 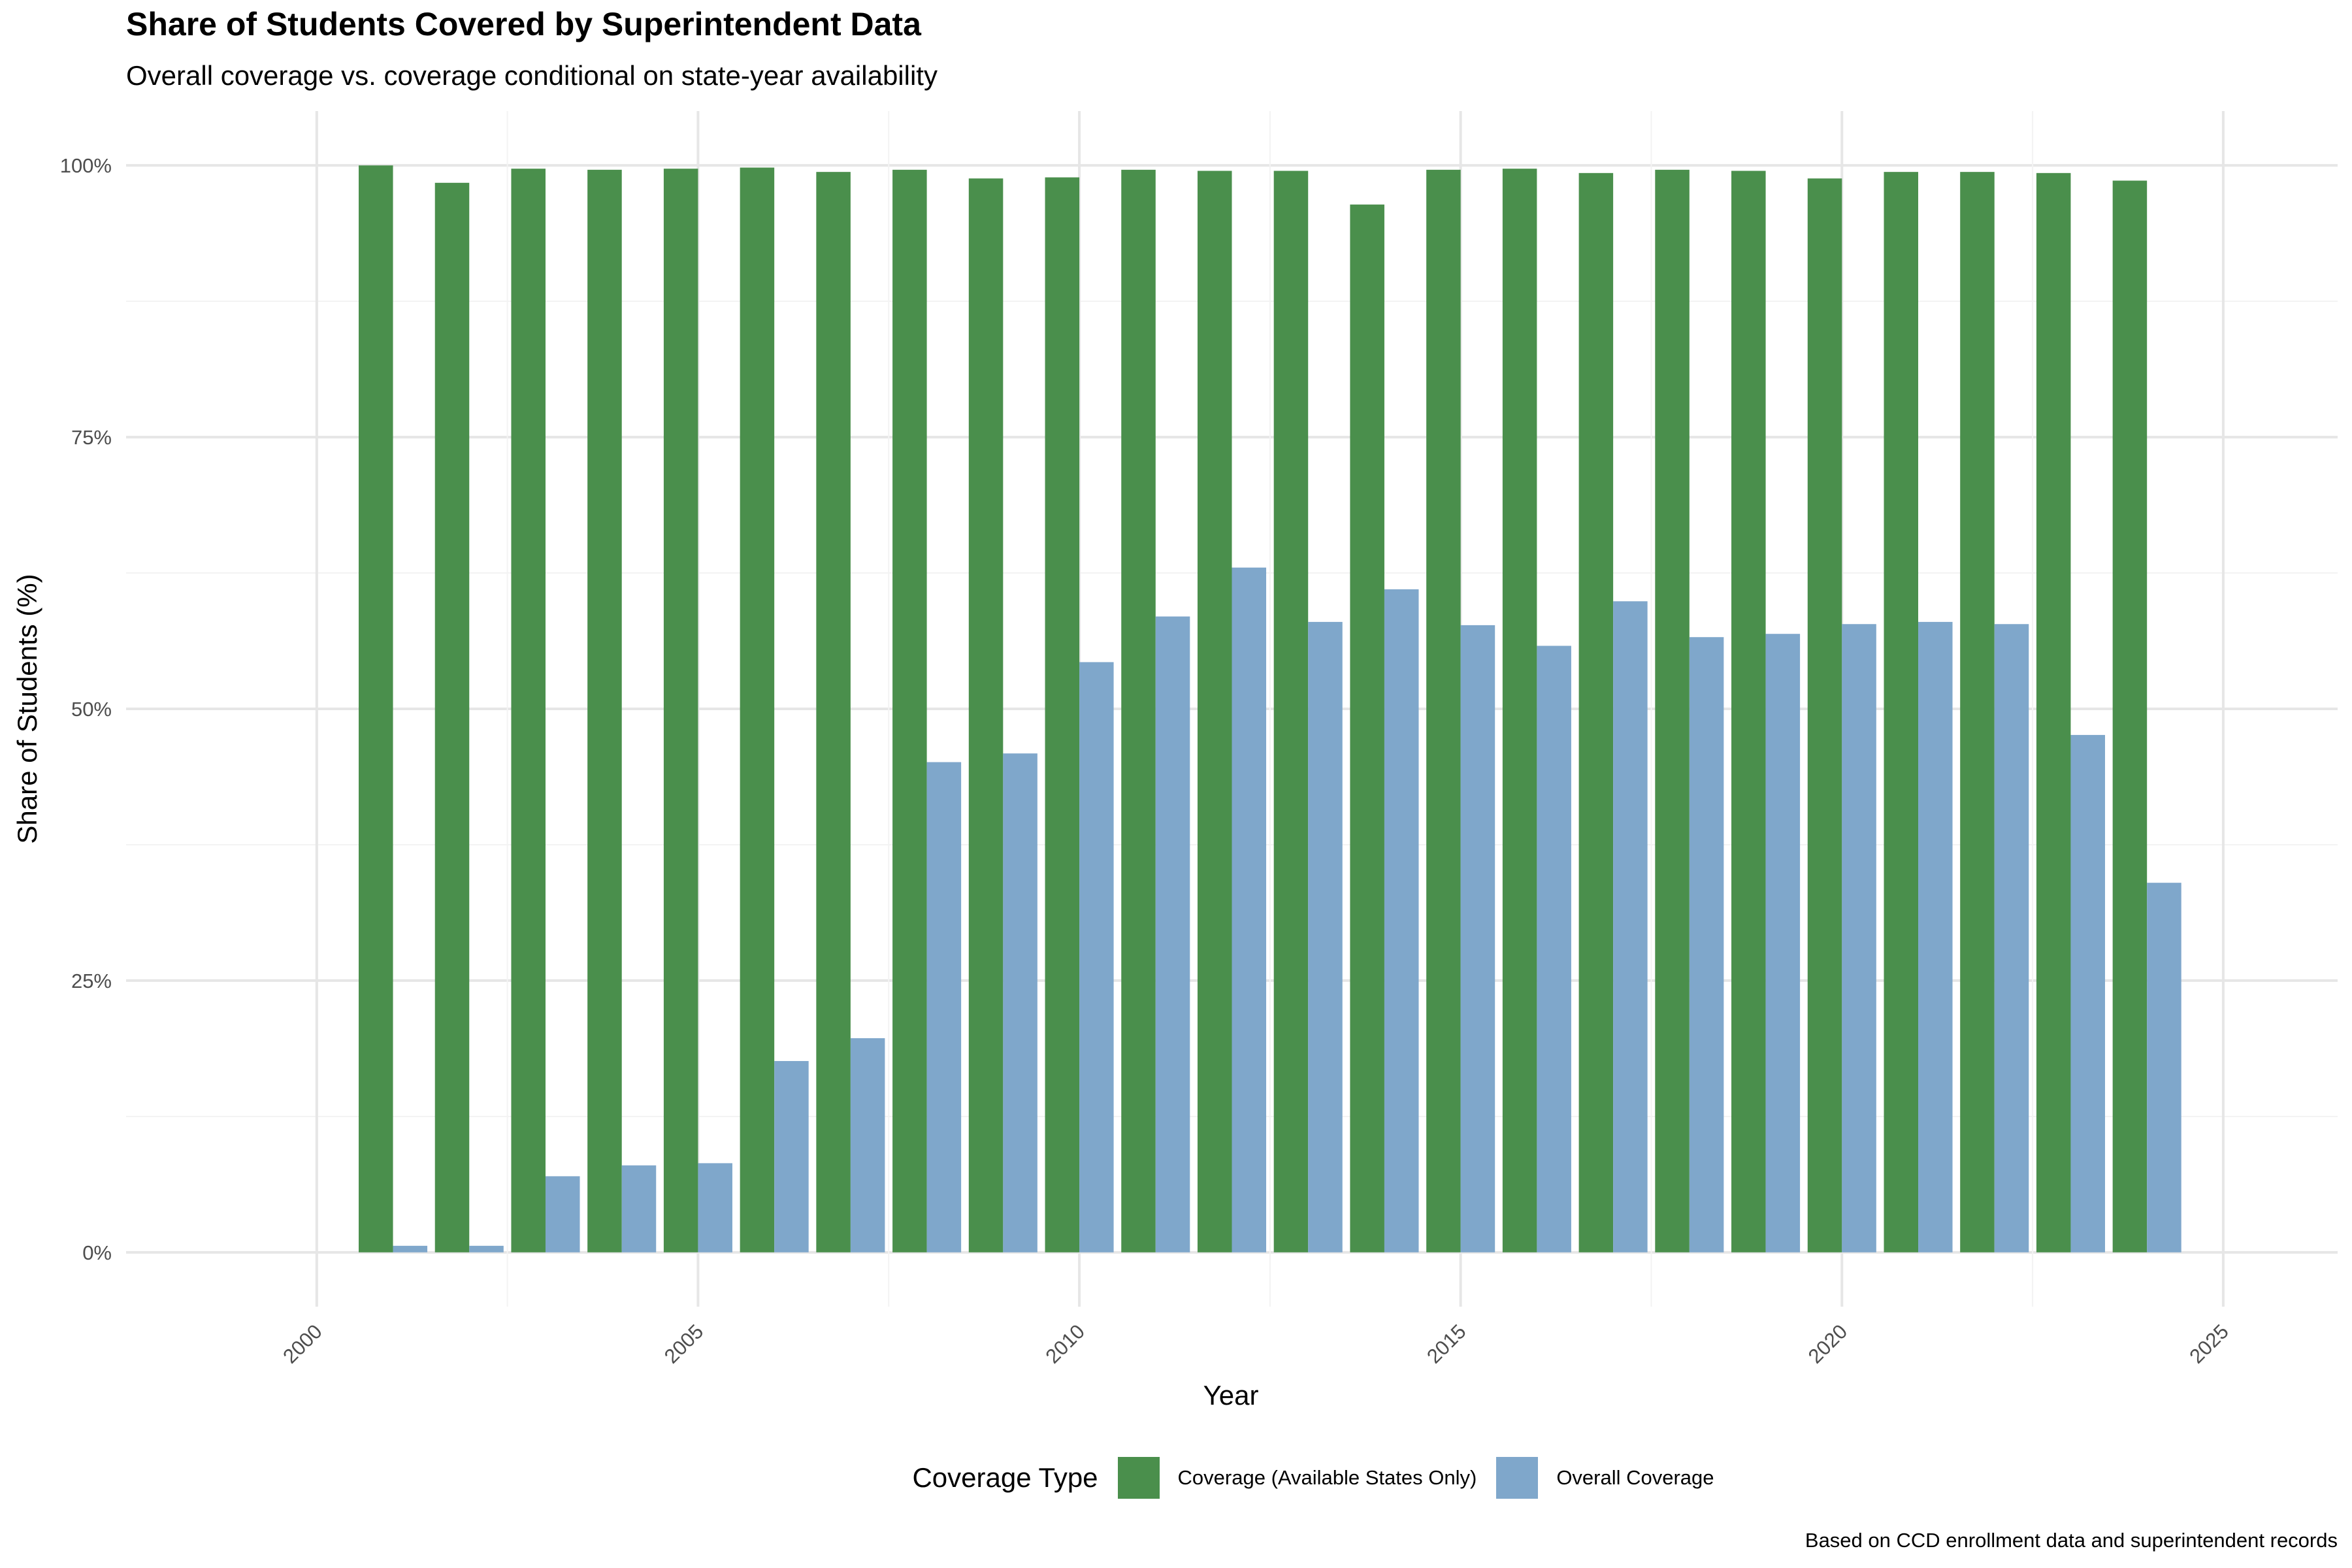 I want to click on bar-available-states-2022, so click(x=1977, y=712).